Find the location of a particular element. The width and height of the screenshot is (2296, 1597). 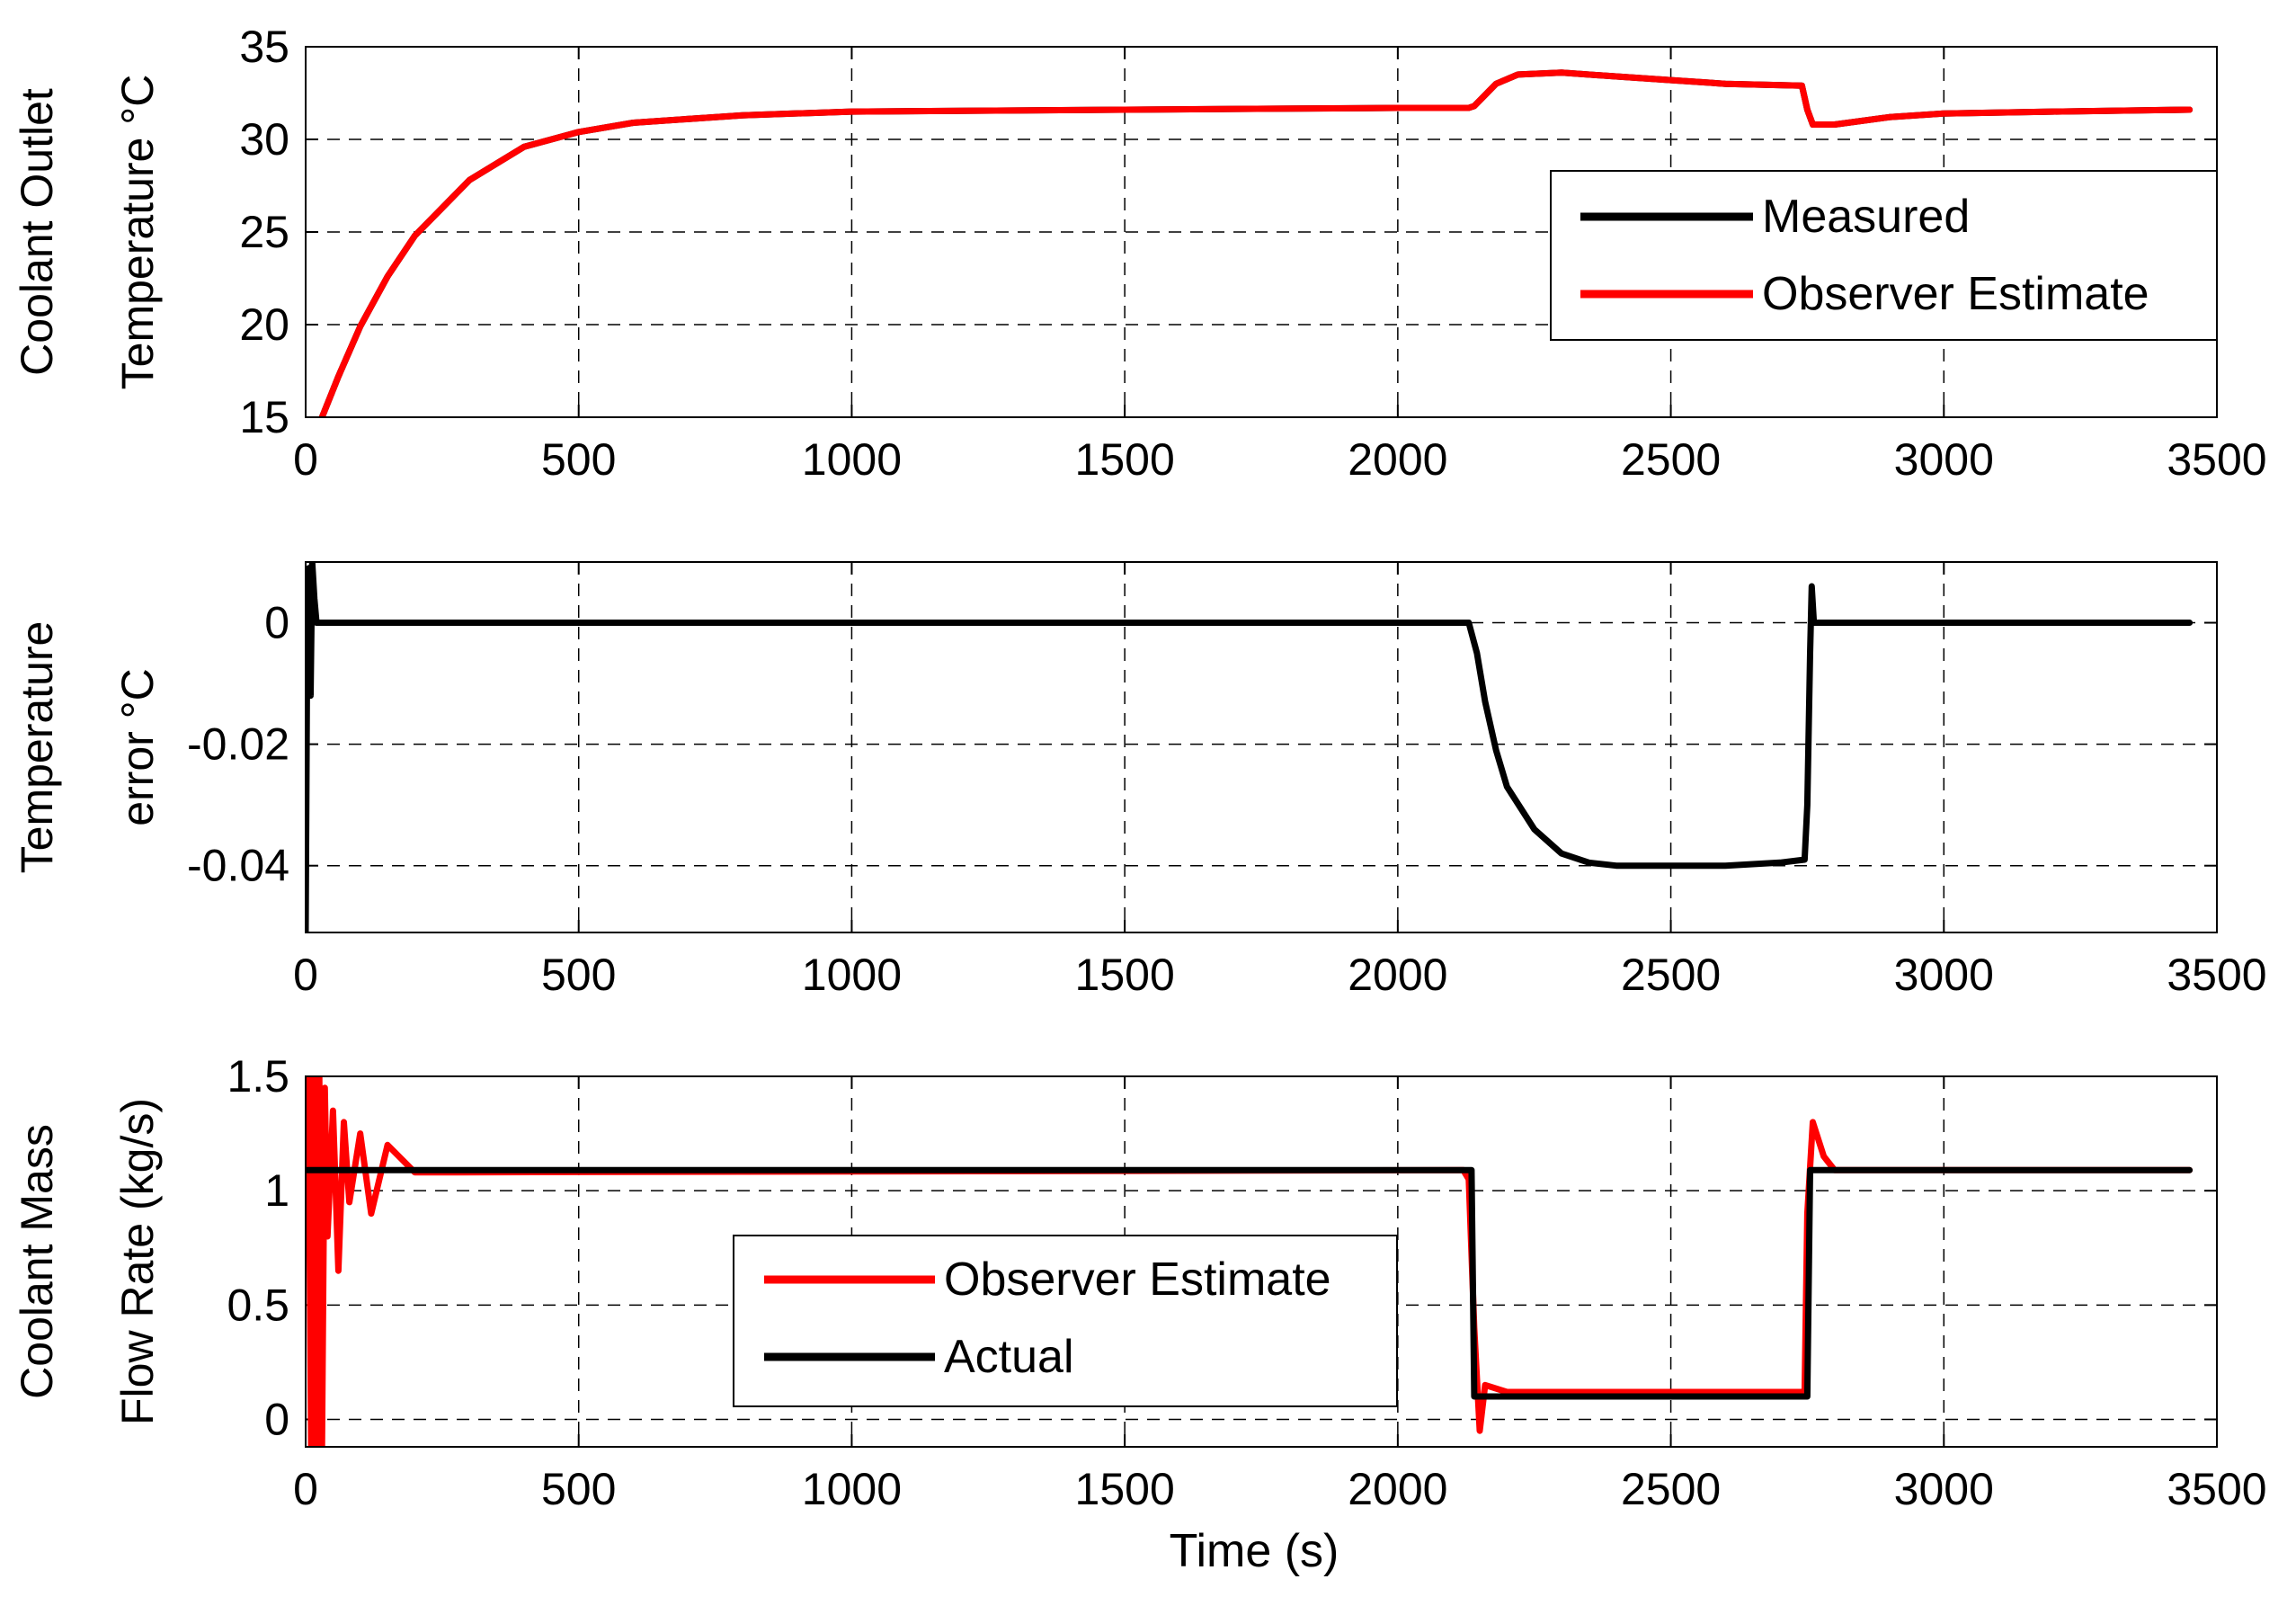

x-axis-label: Time (s) is located at coordinates (1254, 1551).